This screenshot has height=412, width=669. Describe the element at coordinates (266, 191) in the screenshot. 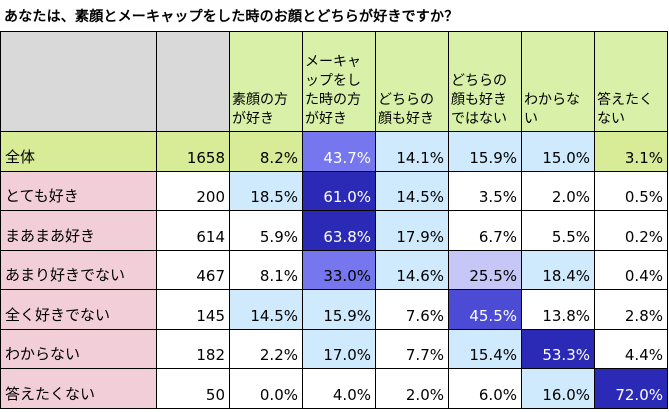

I see `value-cell: 18.5%` at that location.